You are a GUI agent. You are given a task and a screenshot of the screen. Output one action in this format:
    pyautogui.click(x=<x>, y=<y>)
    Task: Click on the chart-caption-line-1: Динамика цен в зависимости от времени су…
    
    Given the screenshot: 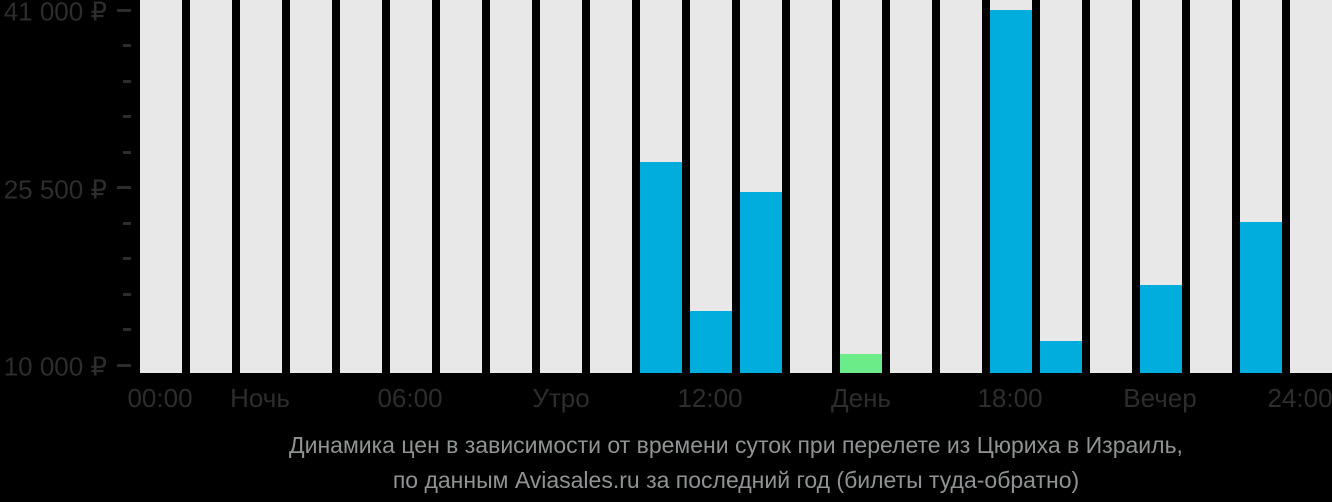 What is the action you would take?
    pyautogui.click(x=736, y=445)
    